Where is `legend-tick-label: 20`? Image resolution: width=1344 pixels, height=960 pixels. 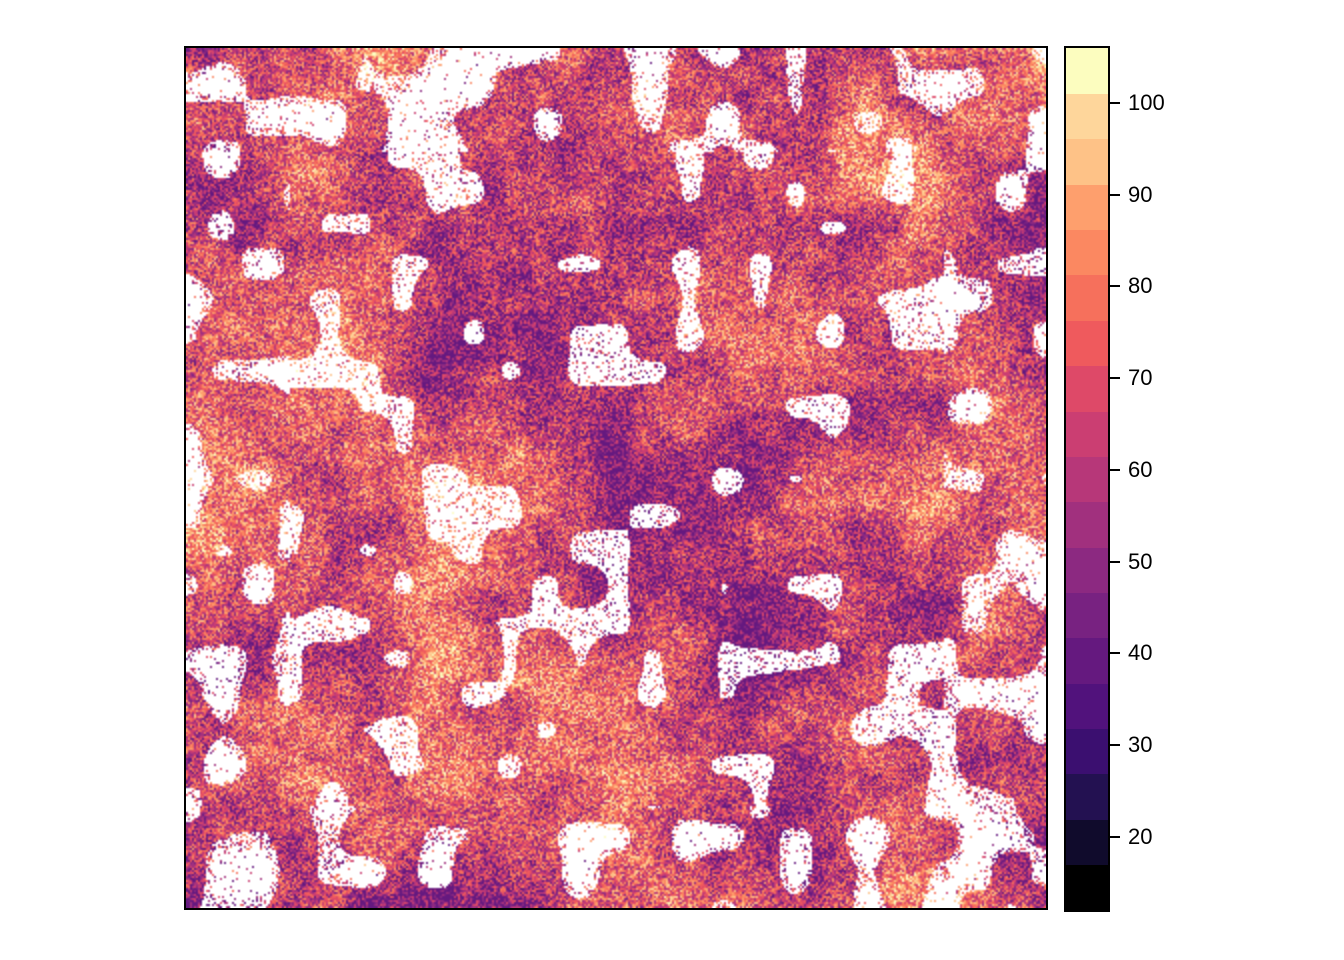 legend-tick-label: 20 is located at coordinates (1140, 836).